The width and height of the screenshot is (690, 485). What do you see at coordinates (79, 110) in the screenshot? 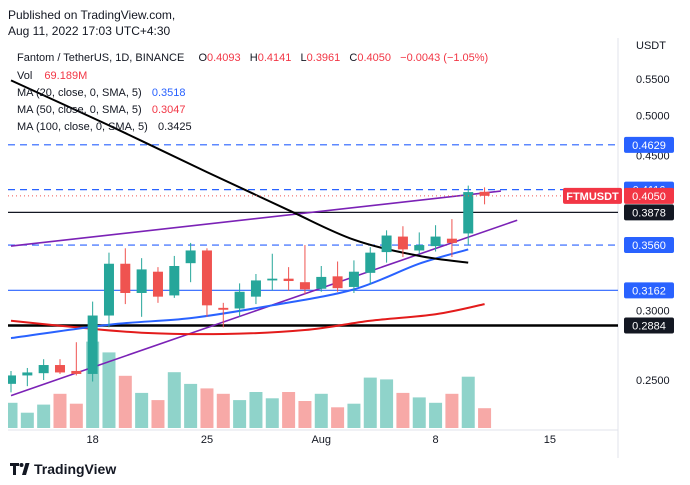
I see `legend-ma50-label: MA (50, close, 0, SMA, 5)` at bounding box center [79, 110].